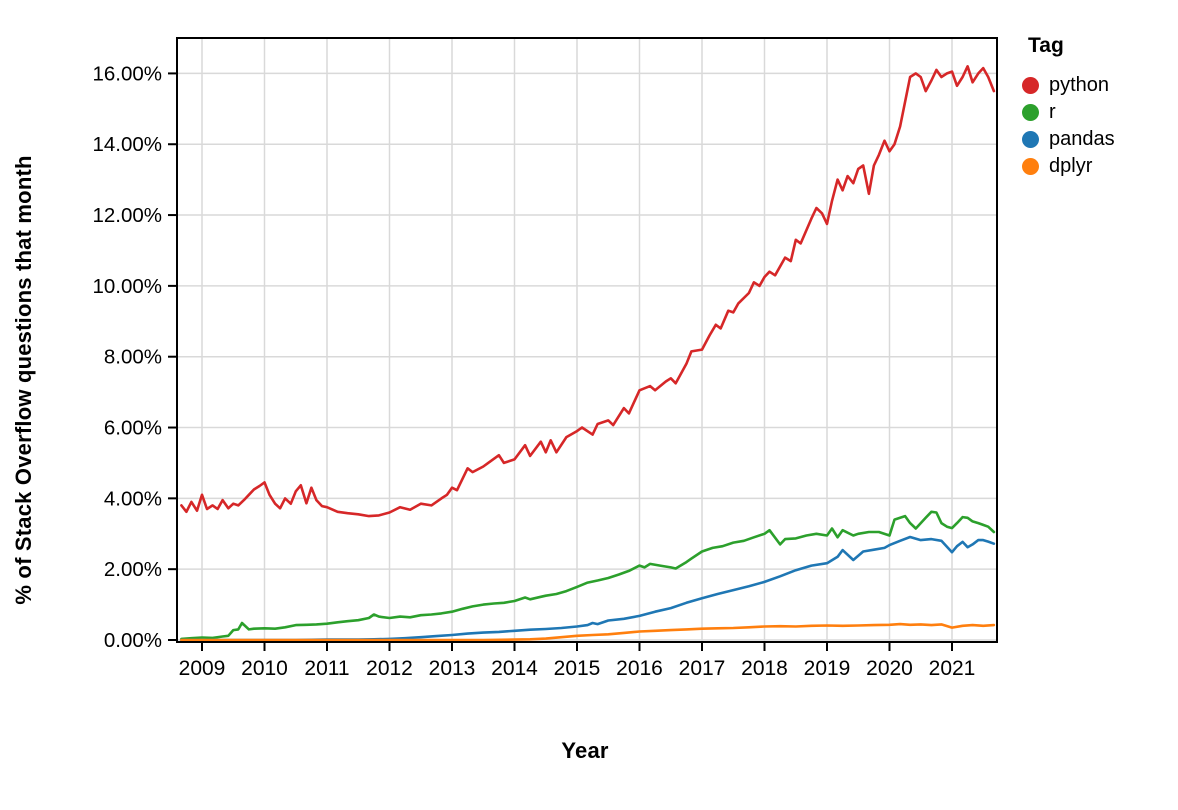 The height and width of the screenshot is (810, 1178). I want to click on series-line-dplyr, so click(588, 632).